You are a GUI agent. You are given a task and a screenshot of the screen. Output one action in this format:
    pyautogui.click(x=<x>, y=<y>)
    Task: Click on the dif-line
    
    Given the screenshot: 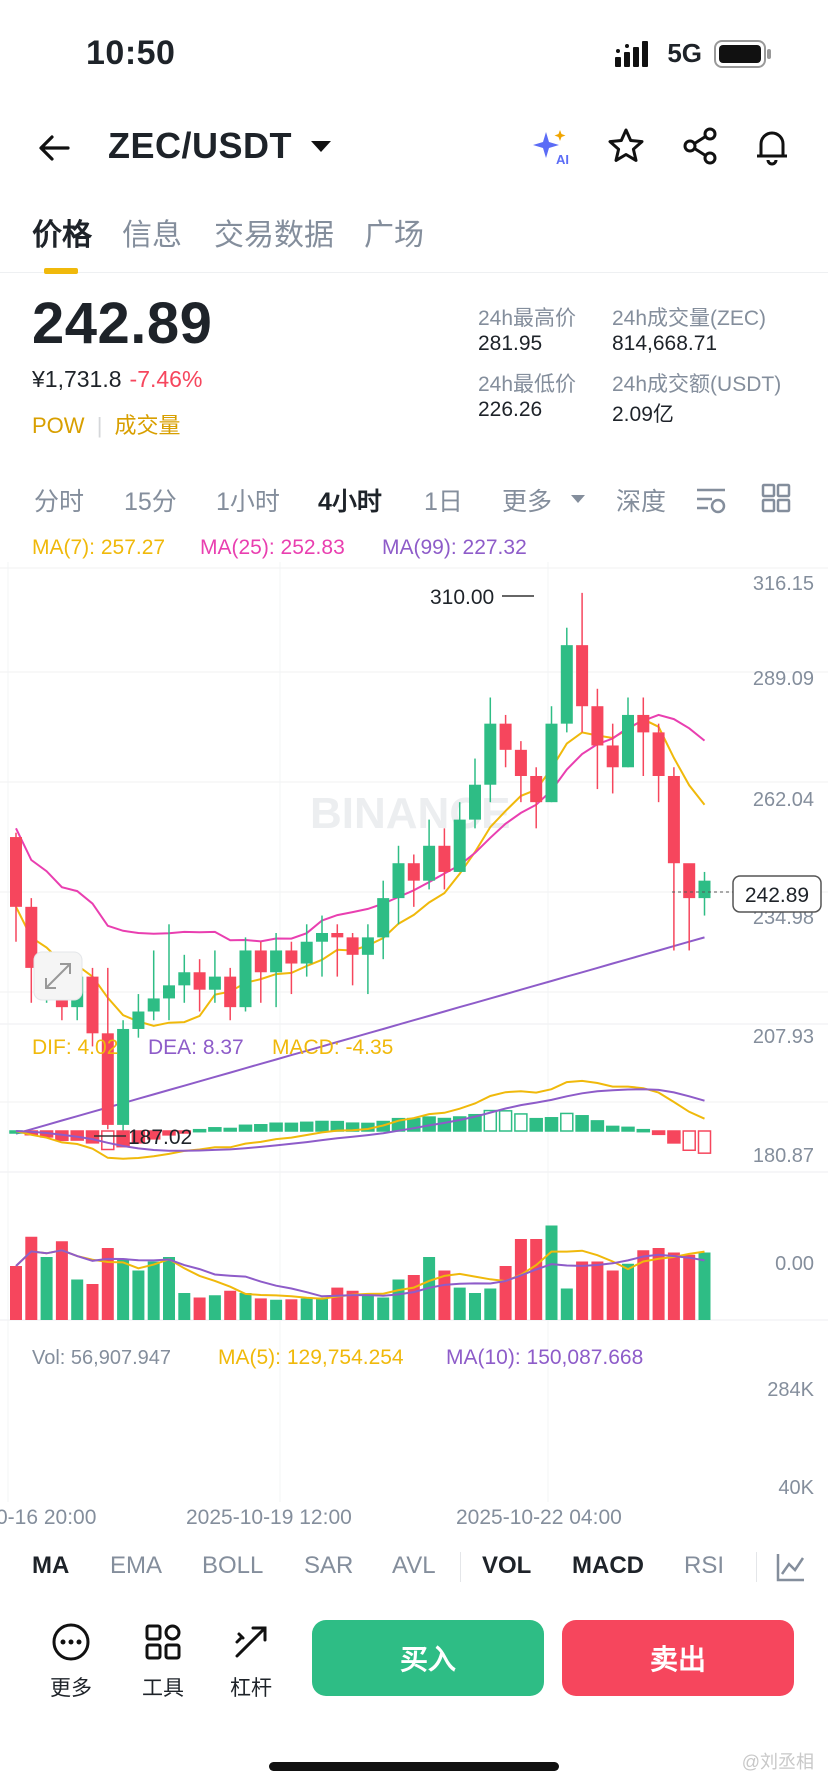 What is the action you would take?
    pyautogui.click(x=360, y=1119)
    